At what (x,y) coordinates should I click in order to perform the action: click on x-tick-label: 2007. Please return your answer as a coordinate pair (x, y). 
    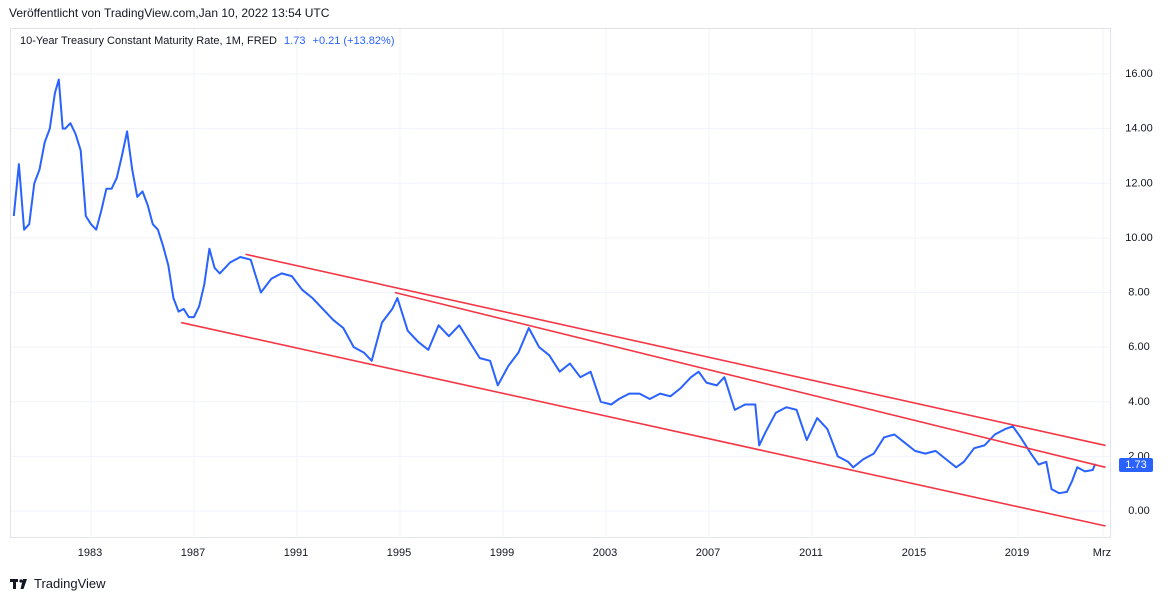
    Looking at the image, I should click on (708, 553).